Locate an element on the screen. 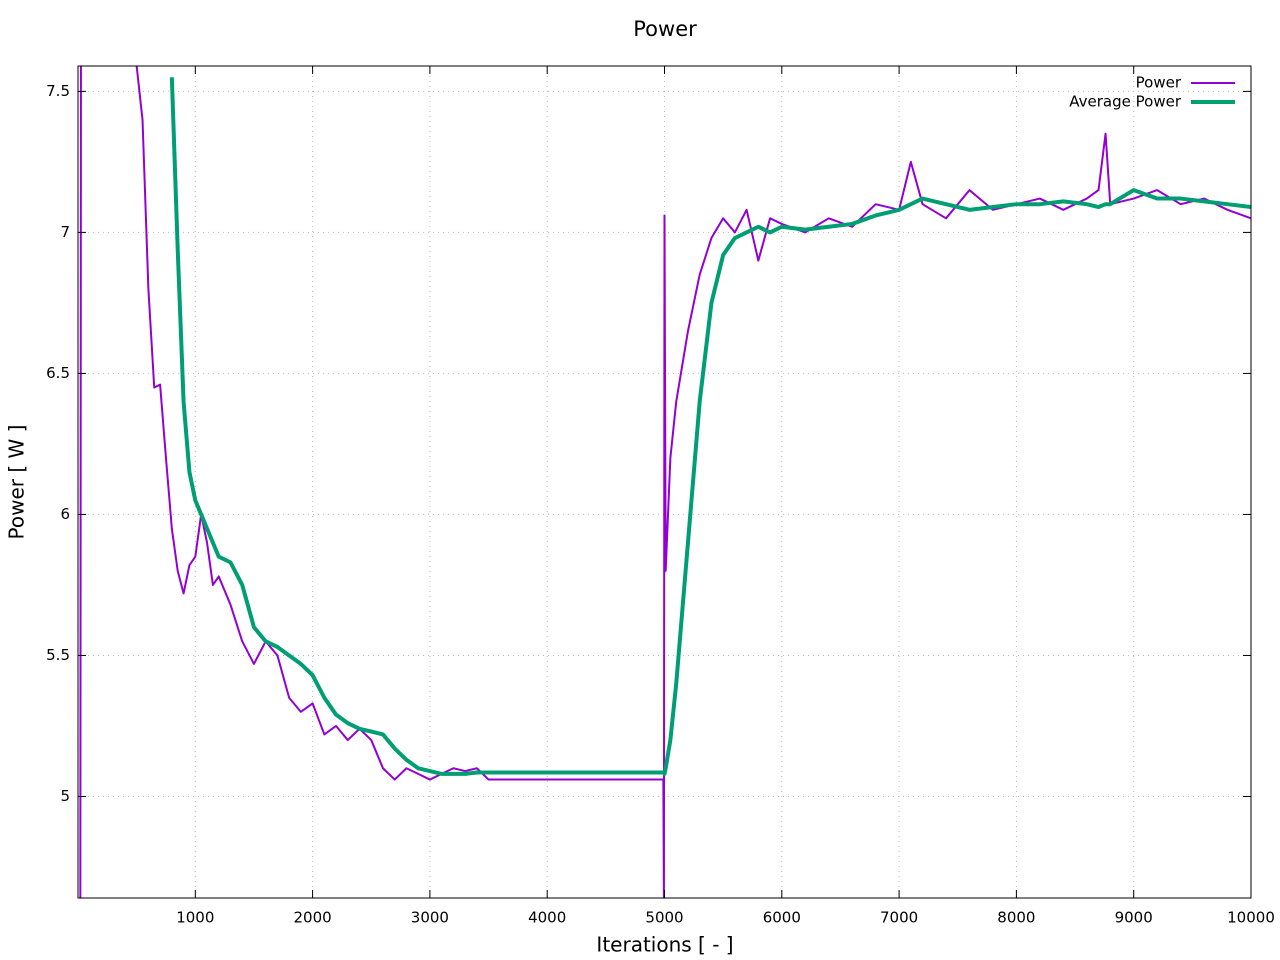  x-tick-label: 5000 is located at coordinates (664, 918).